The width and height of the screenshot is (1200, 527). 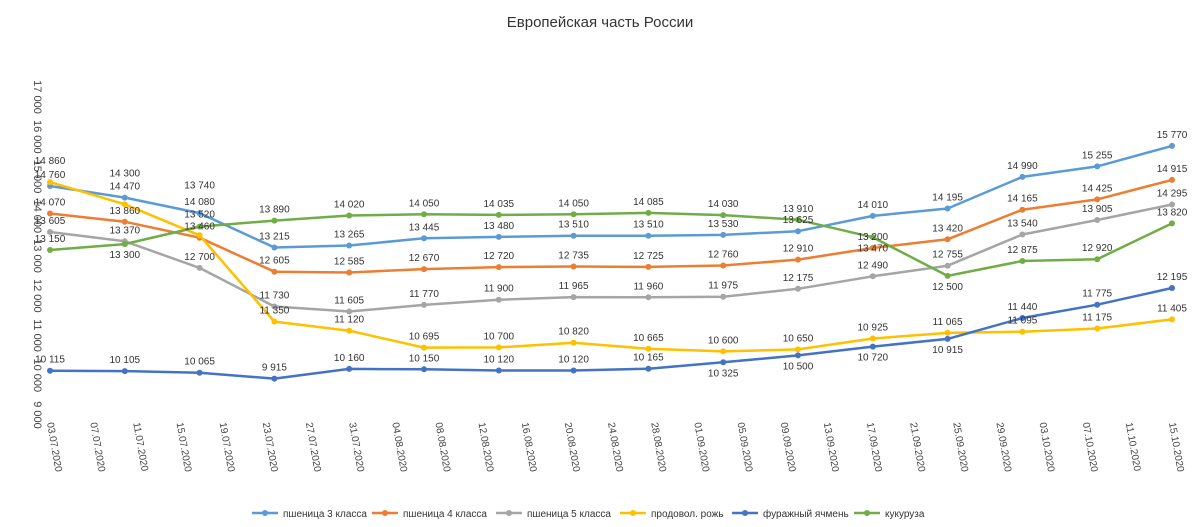 What do you see at coordinates (139, 447) in the screenshot?
I see `x-tick-label: 11.07.2020` at bounding box center [139, 447].